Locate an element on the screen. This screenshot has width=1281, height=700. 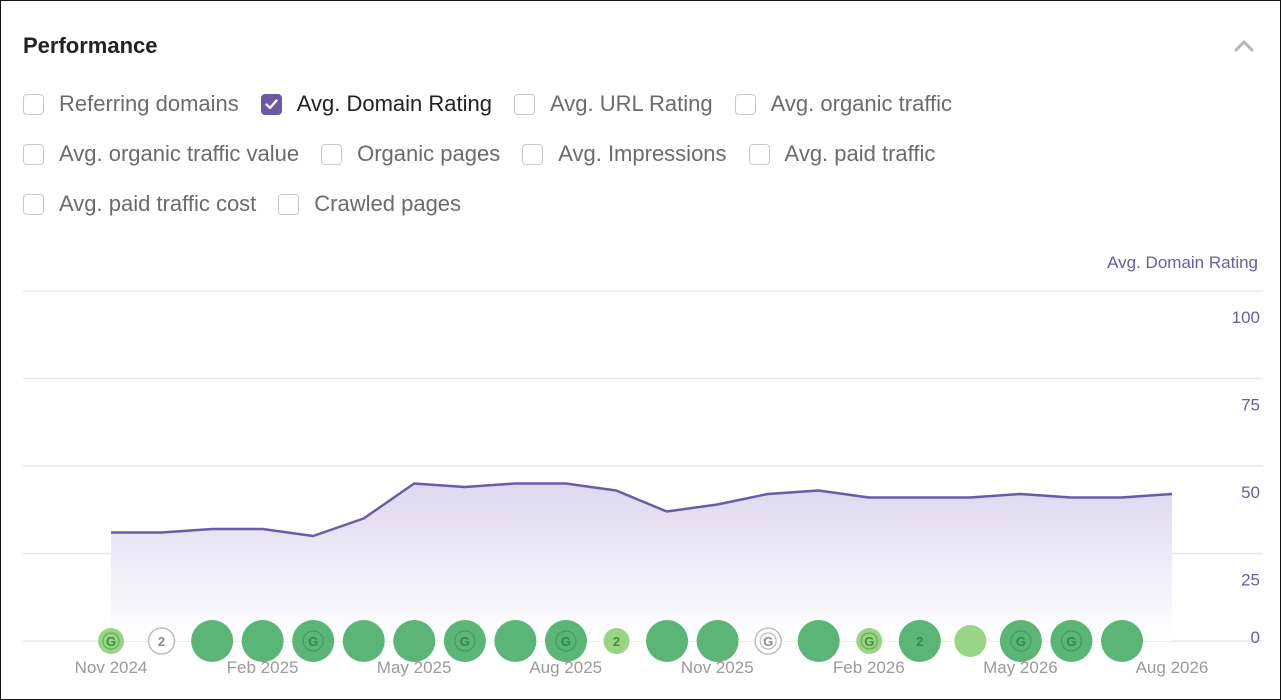
metric-label: Avg. organic traffic is located at coordinates (861, 103).